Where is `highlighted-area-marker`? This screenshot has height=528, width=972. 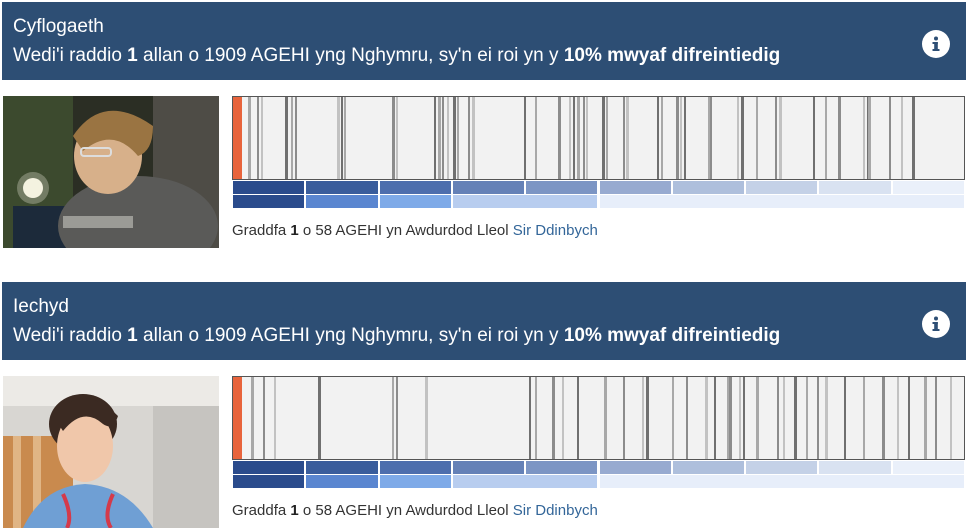 highlighted-area-marker is located at coordinates (237, 418).